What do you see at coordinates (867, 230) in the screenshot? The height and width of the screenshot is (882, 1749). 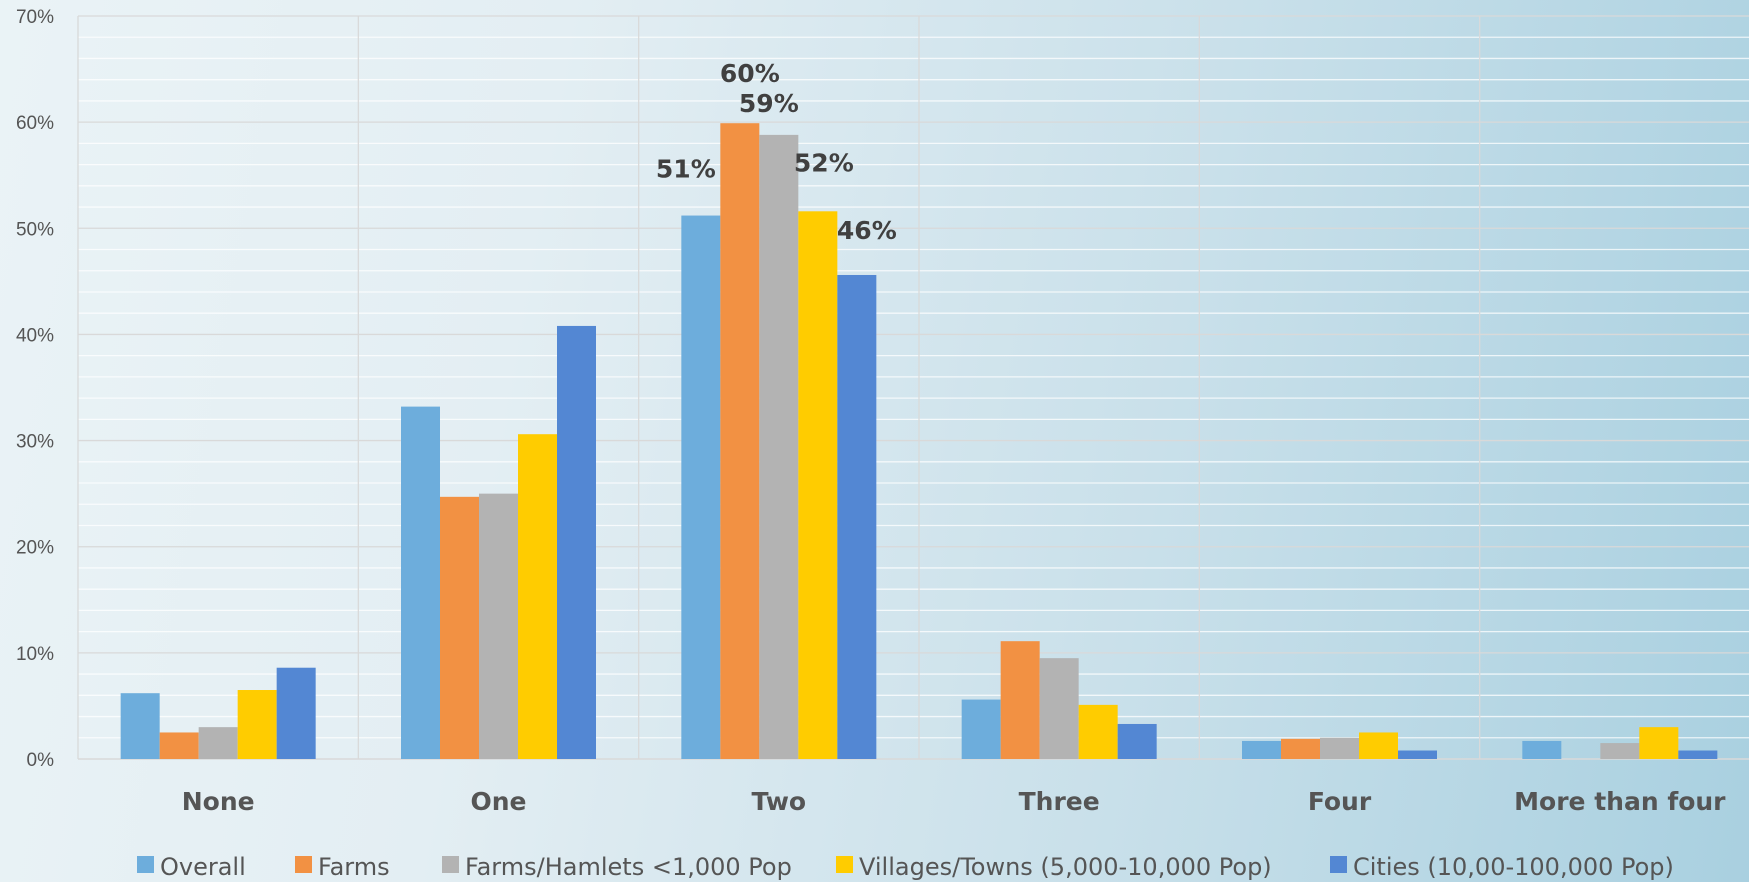 I see `data-label: 46%` at bounding box center [867, 230].